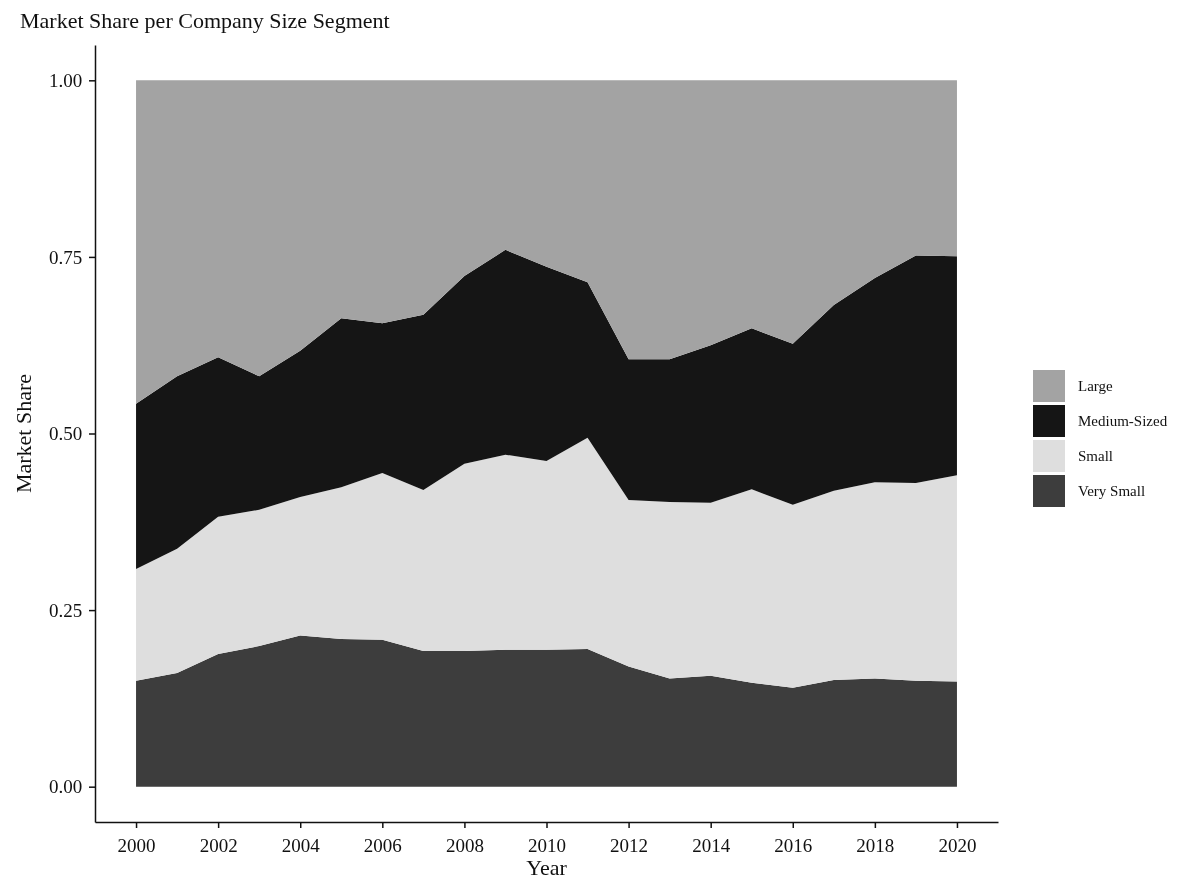 The width and height of the screenshot is (1190, 881). Describe the element at coordinates (547, 867) in the screenshot. I see `x-axis-title: Year` at that location.